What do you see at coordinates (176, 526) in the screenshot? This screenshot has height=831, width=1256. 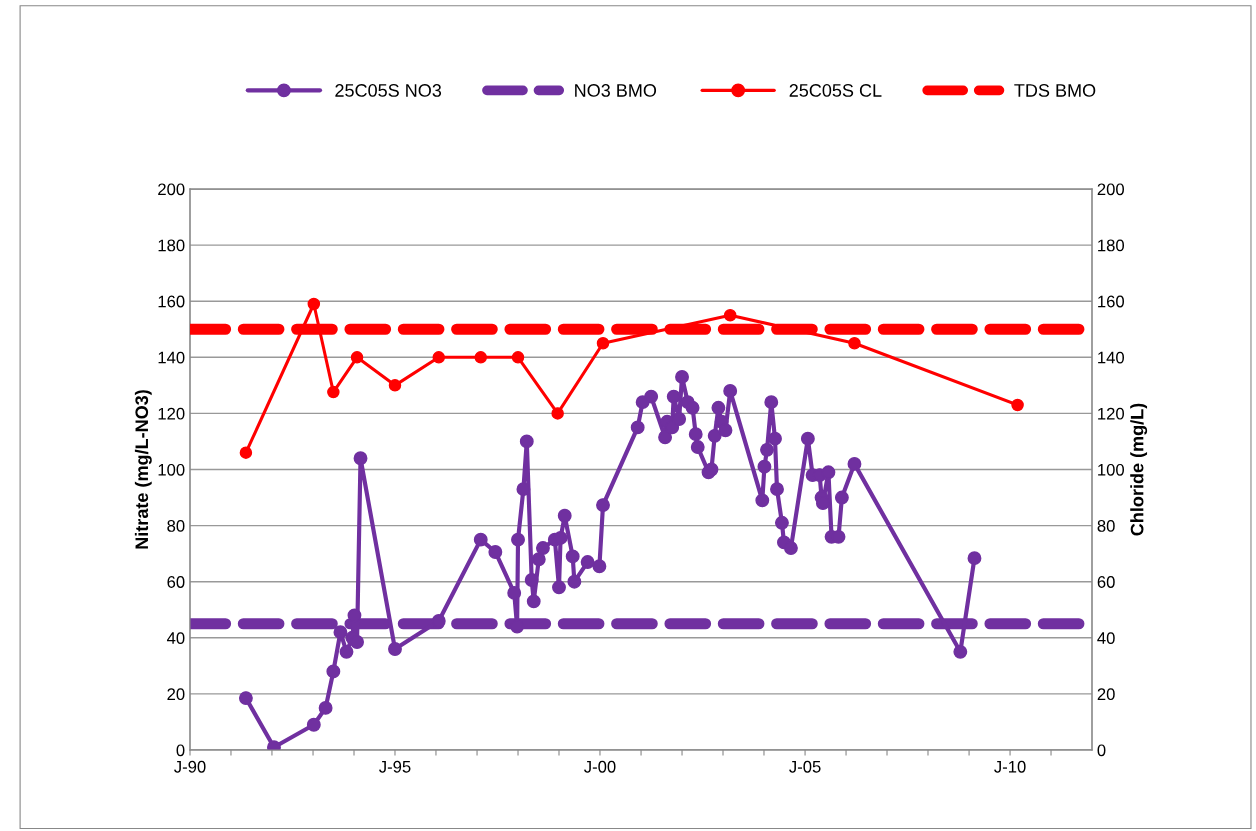 I see `y-tick-label: 80` at bounding box center [176, 526].